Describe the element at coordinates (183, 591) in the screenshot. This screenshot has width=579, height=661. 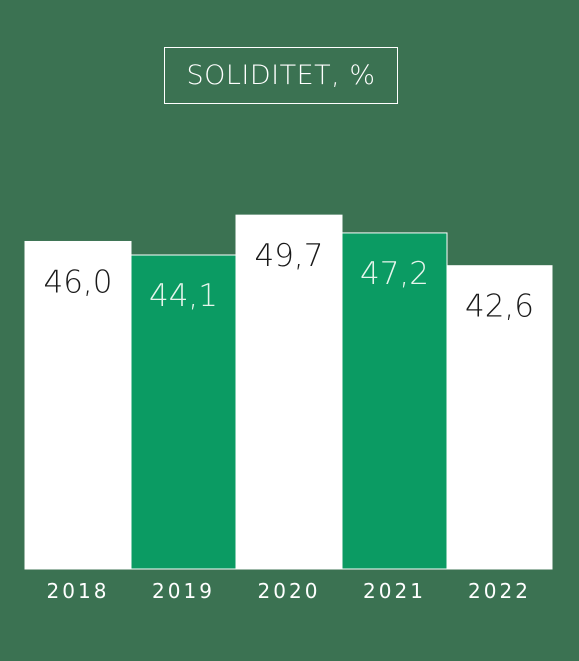
I see `x-tick-label-2019: 2019` at that location.